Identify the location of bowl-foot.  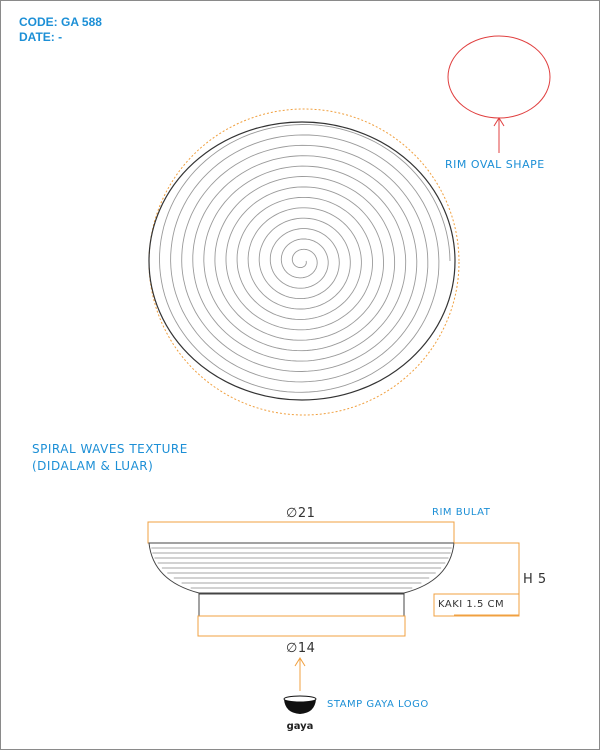
(301, 605).